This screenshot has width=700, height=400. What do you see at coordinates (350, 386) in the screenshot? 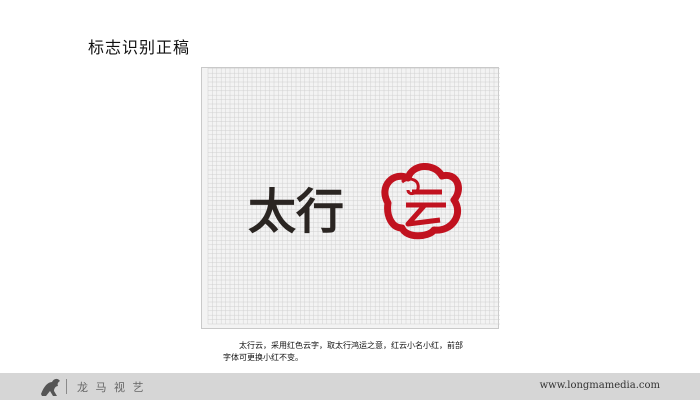
I see `footer-bar: 龙 马 视 艺 www.longmamedia.com` at bounding box center [350, 386].